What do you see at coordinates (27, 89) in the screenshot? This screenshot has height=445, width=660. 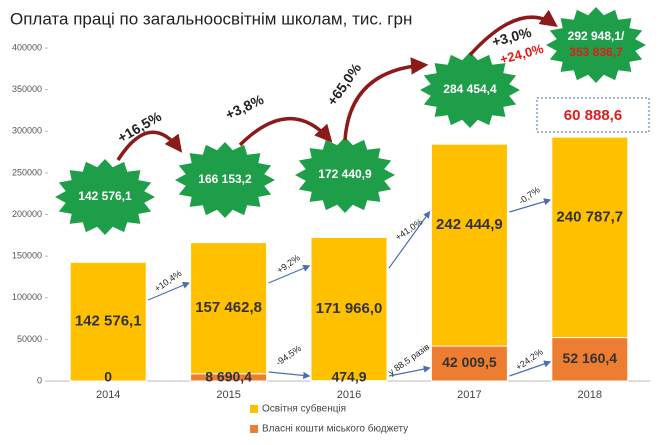 I see `y-tick-label: 350000` at bounding box center [27, 89].